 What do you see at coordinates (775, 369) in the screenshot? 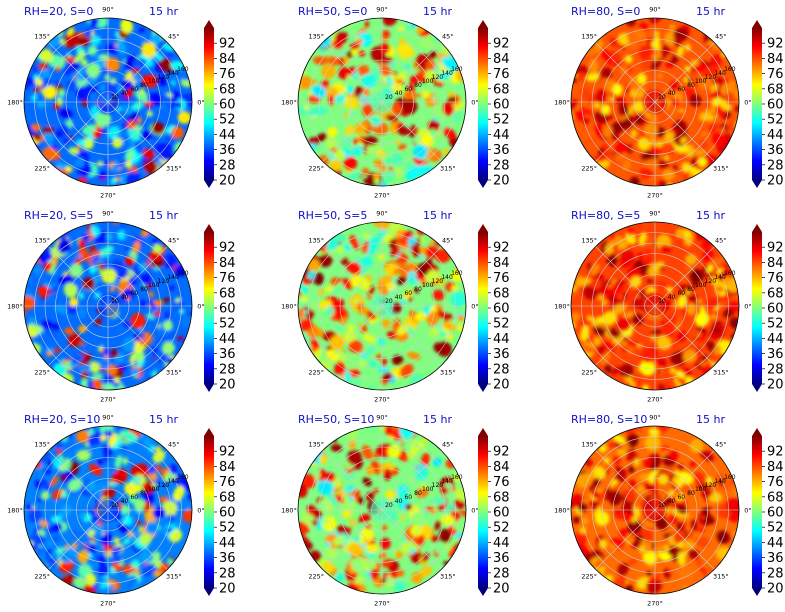
I see `colorbar-tick-label: 28` at bounding box center [775, 369].